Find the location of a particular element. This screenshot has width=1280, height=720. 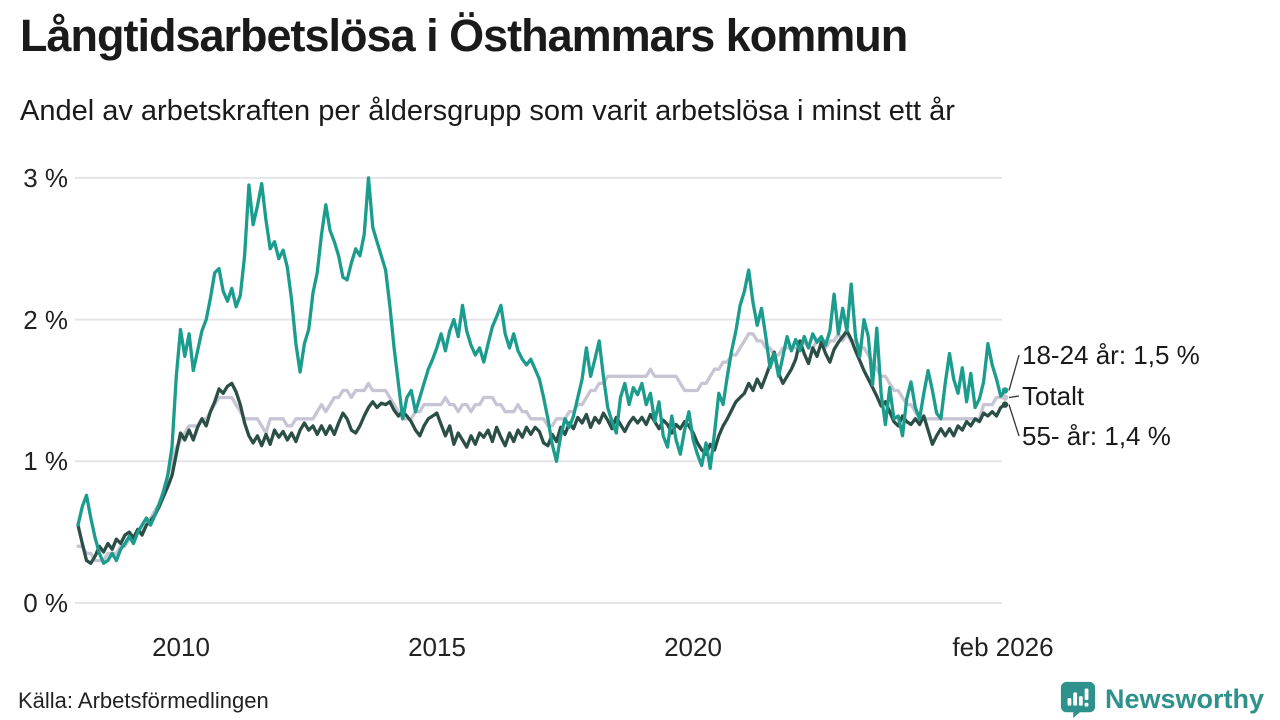

newsworthy-brand-name: Newsworthy is located at coordinates (1184, 698).